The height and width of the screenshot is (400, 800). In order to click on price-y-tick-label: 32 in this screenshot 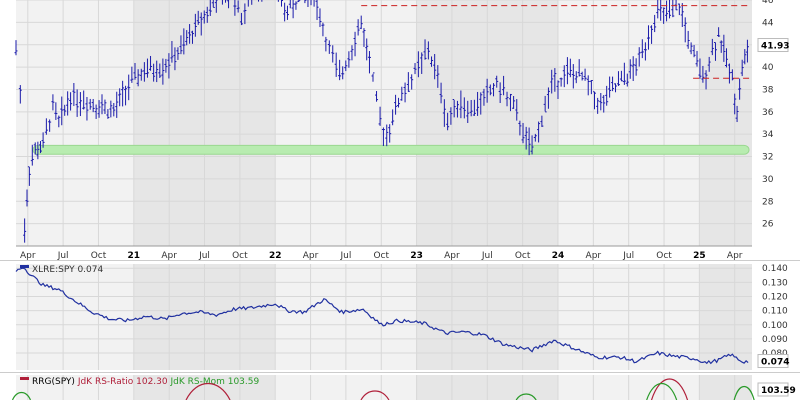, I will do `click(767, 158)`.